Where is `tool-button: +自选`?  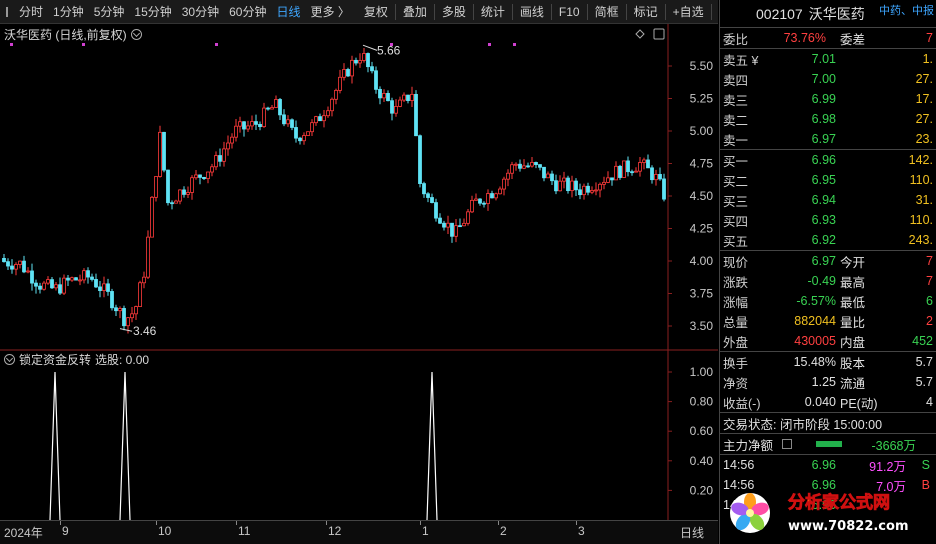
tool-button: +自选 is located at coordinates (688, 11).